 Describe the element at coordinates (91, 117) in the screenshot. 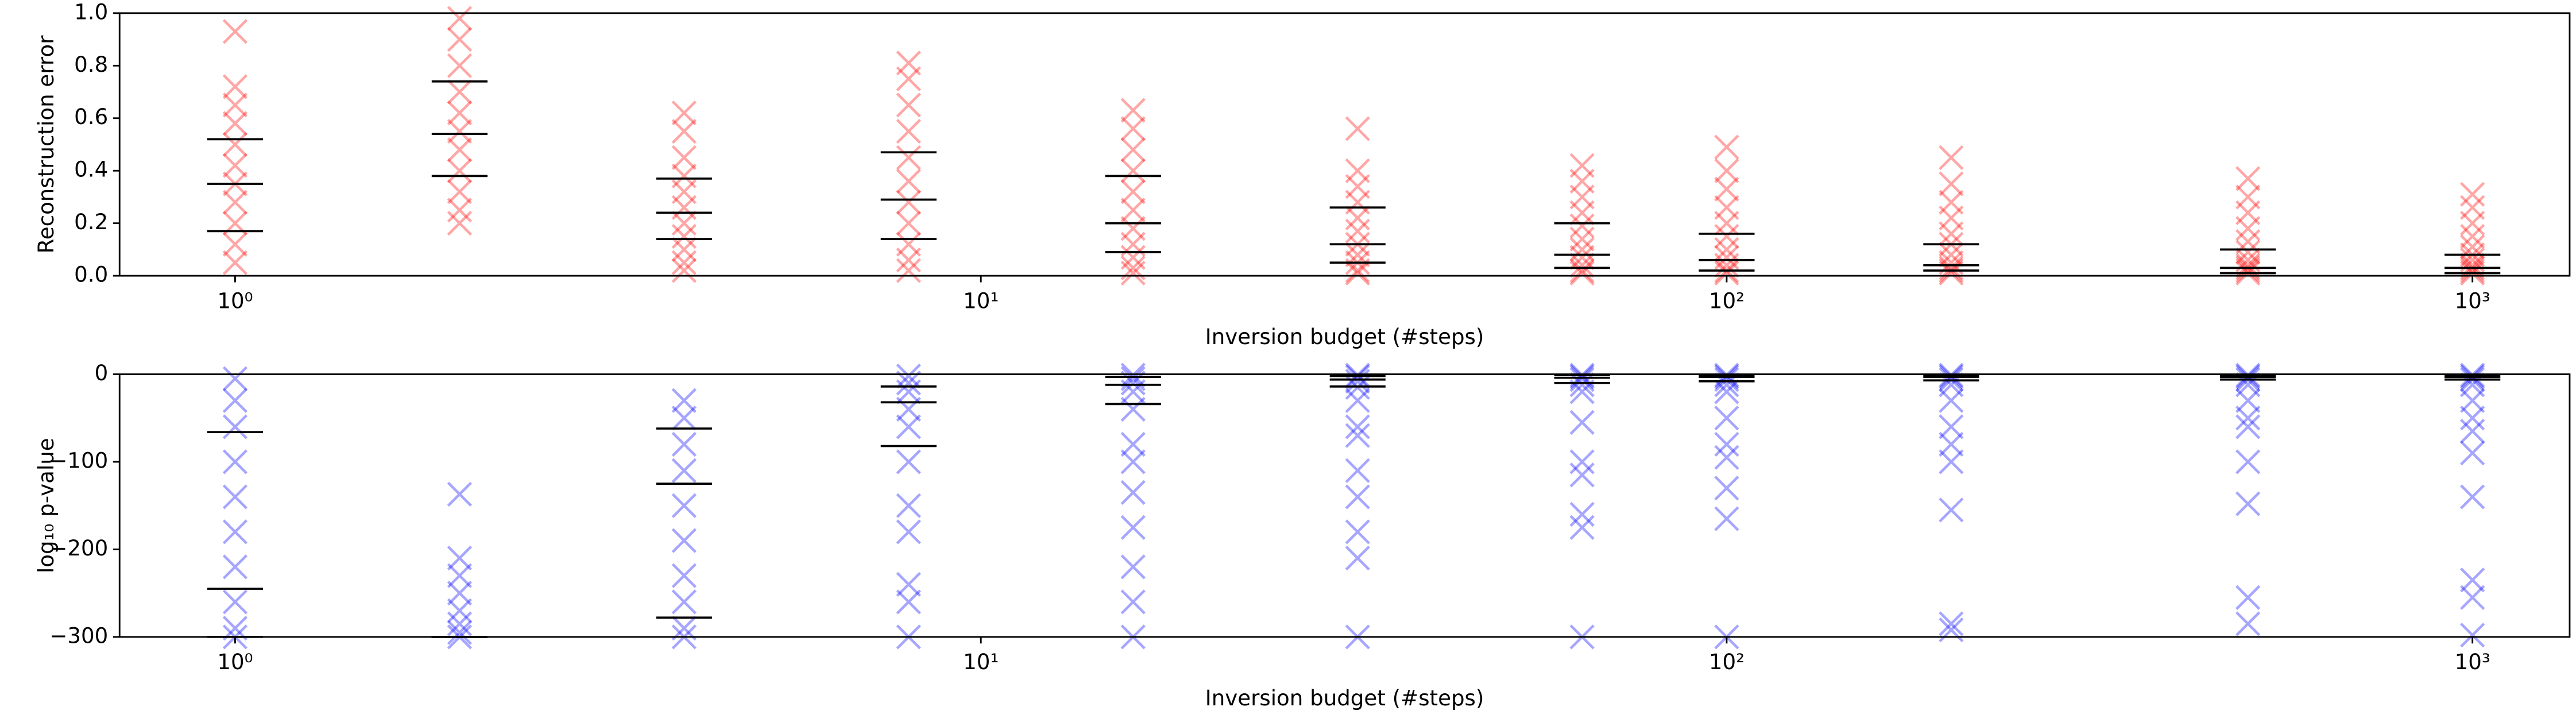

I see `y-tick-label: 0.6` at that location.